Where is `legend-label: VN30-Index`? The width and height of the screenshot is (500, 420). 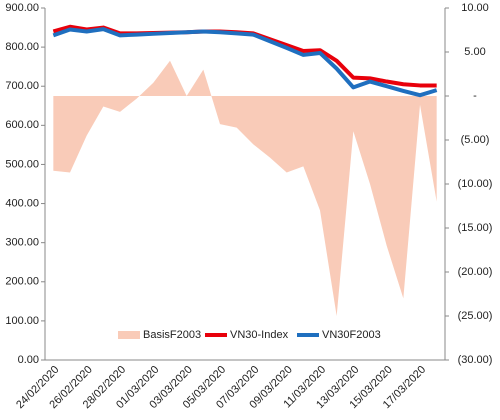
legend-label: VN30-Index is located at coordinates (259, 335).